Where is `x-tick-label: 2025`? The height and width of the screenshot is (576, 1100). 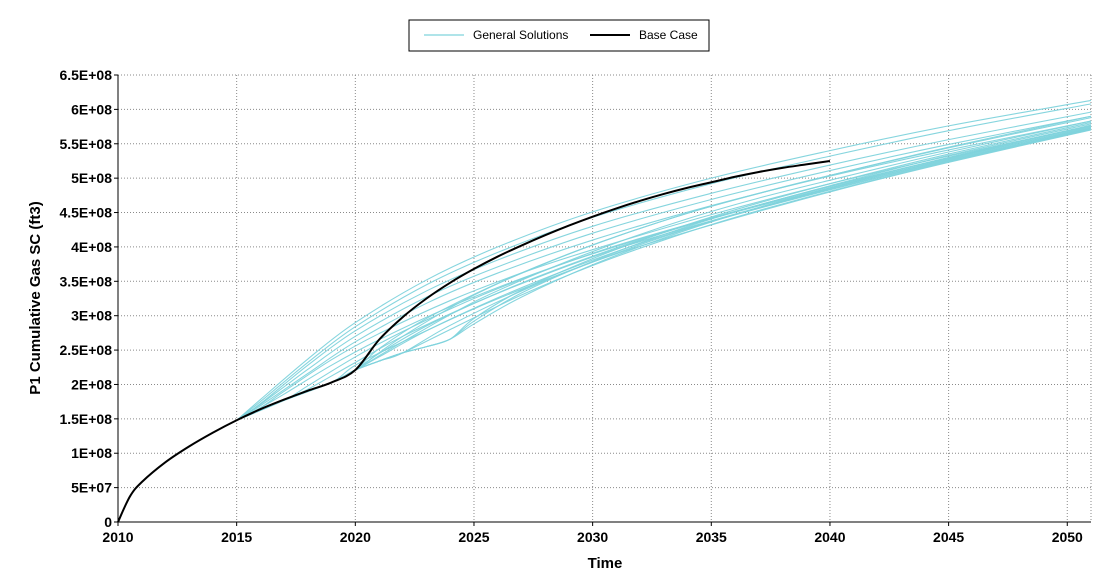 x-tick-label: 2025 is located at coordinates (473, 537).